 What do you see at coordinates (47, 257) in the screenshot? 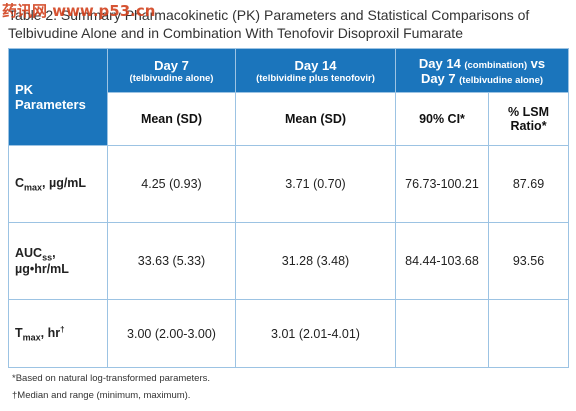
I see `param-sub: ss` at bounding box center [47, 257].